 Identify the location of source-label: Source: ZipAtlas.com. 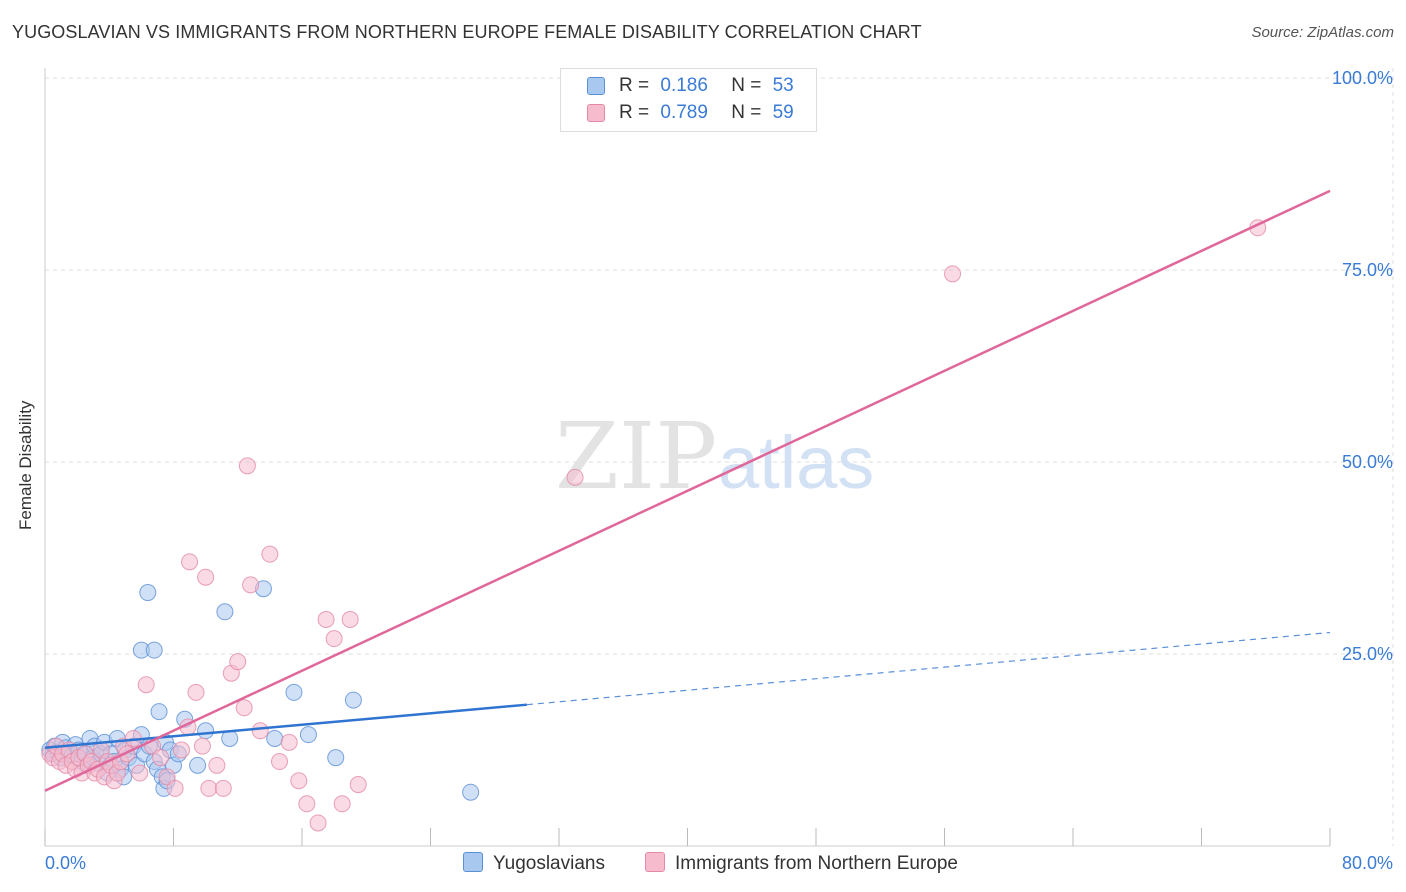
(1322, 32).